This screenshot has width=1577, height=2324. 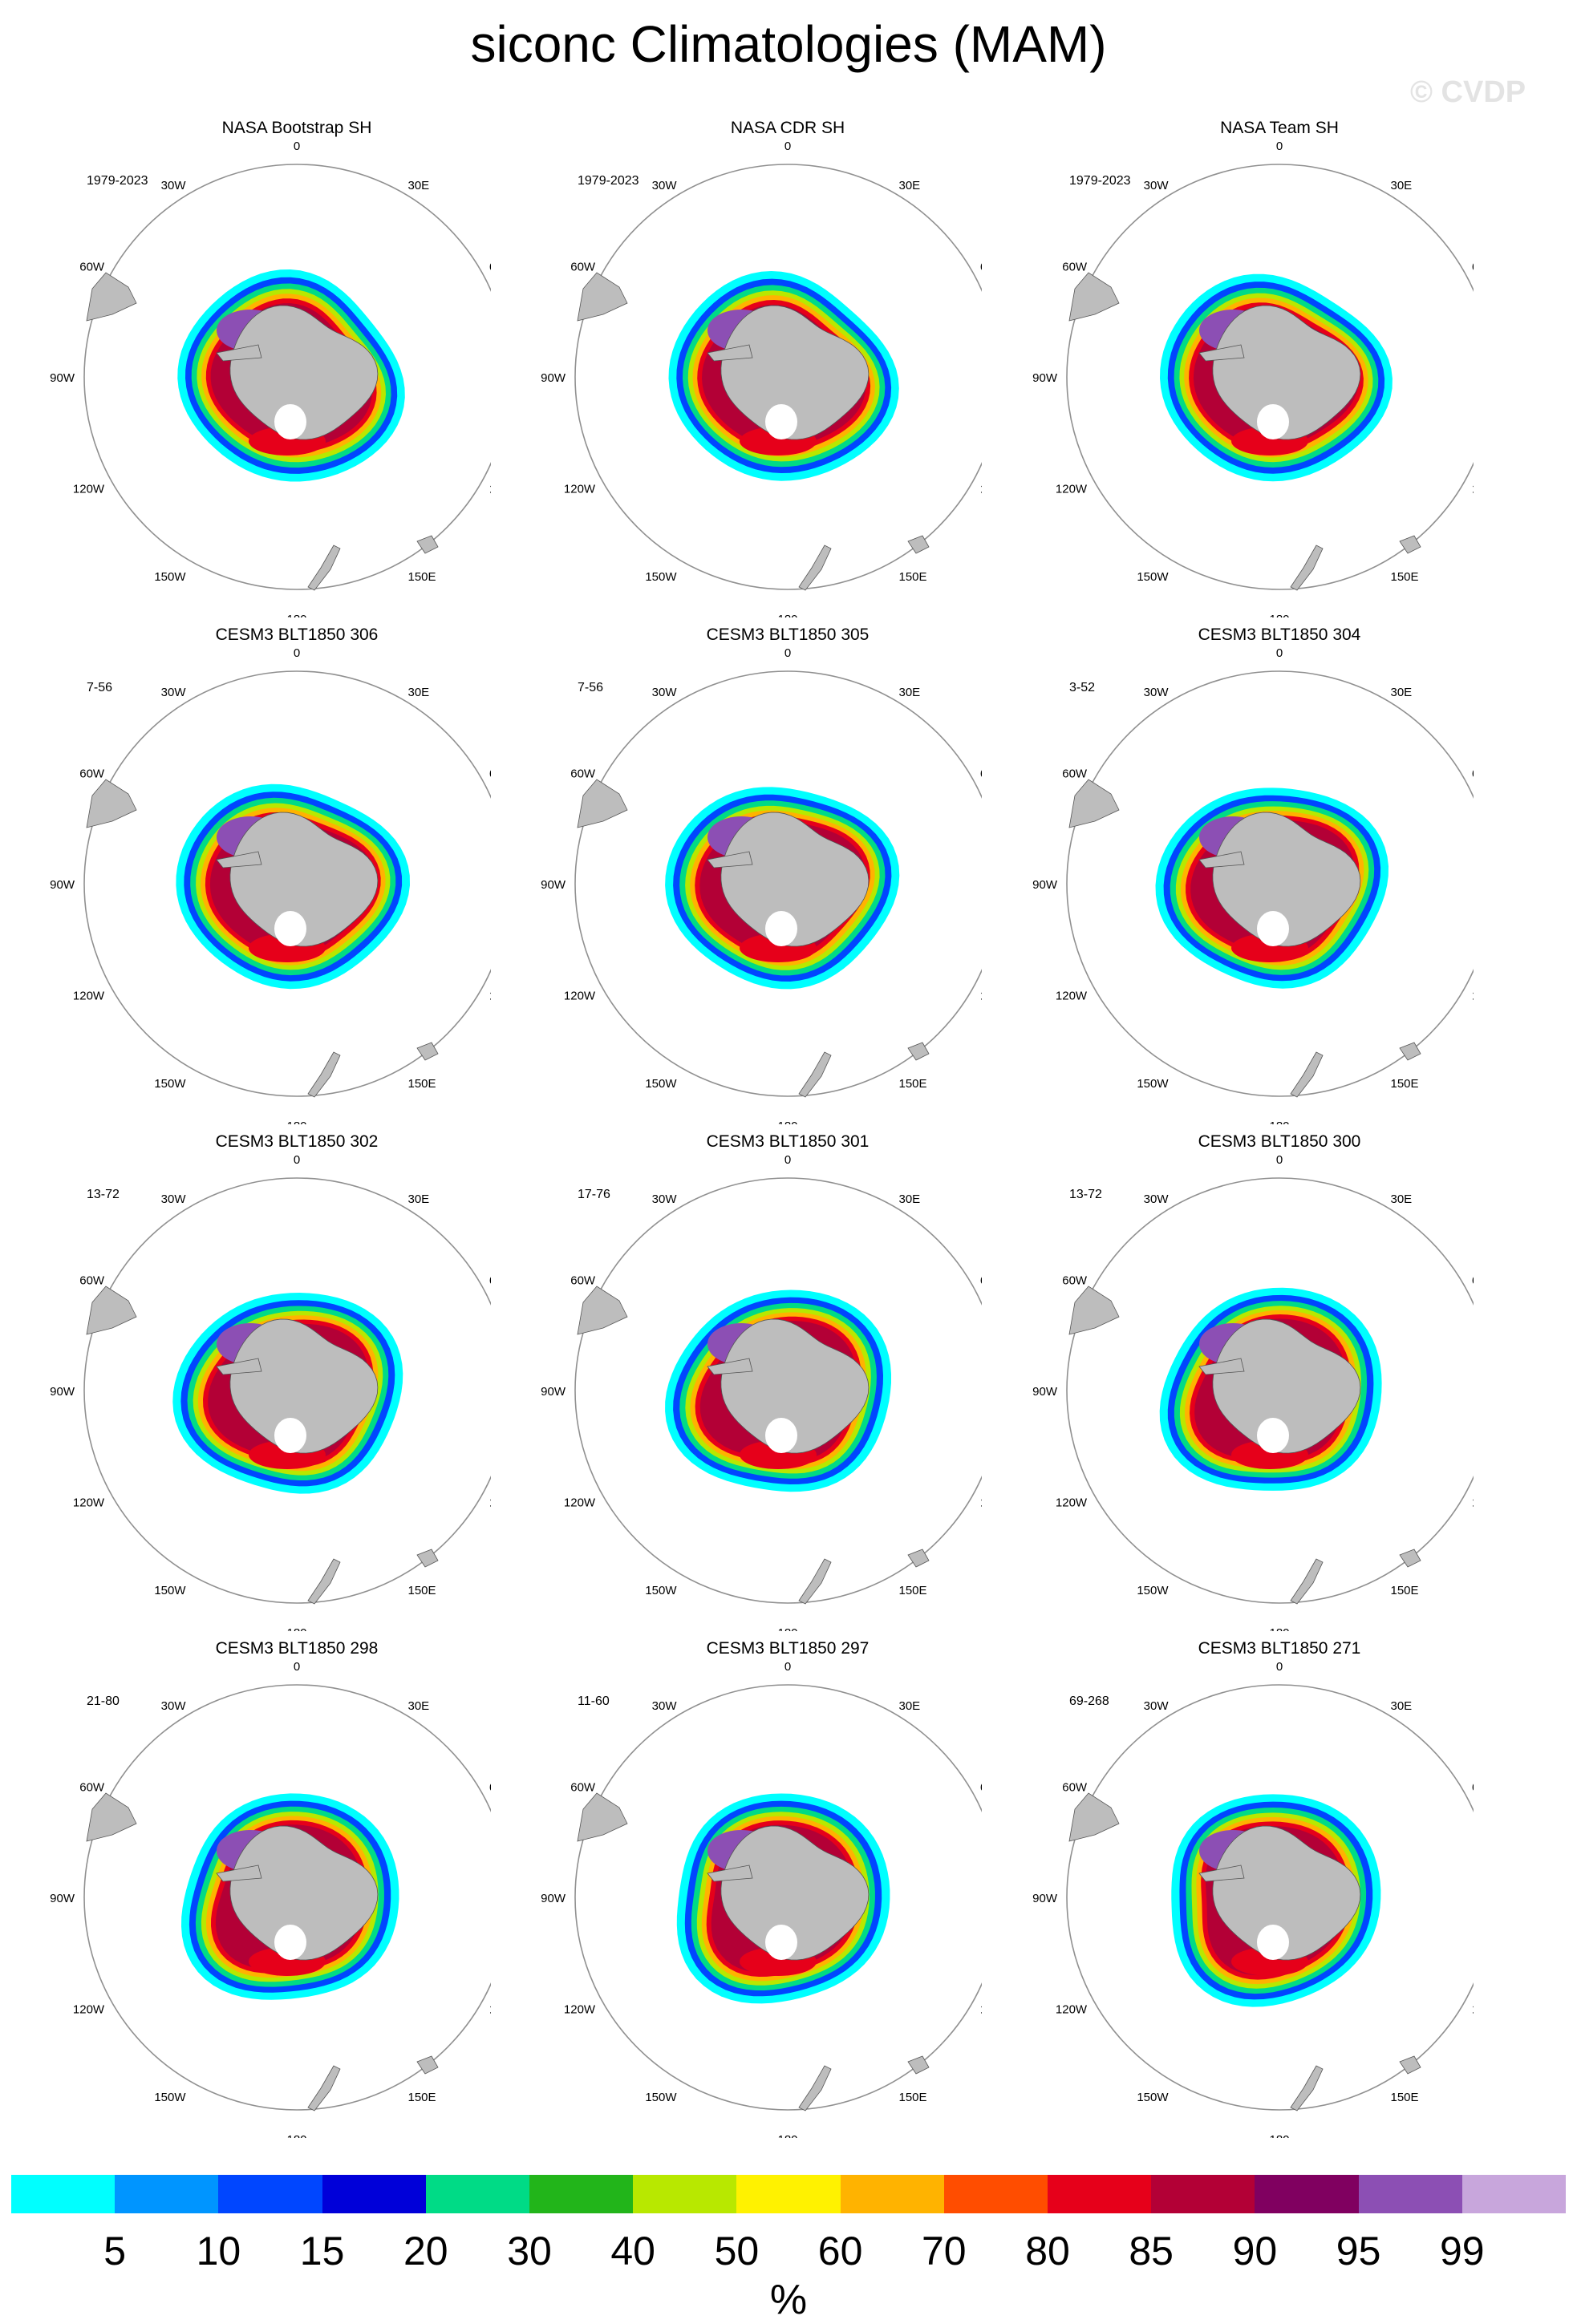 What do you see at coordinates (788, 128) in the screenshot?
I see `panel-title: NASA CDR SH` at bounding box center [788, 128].